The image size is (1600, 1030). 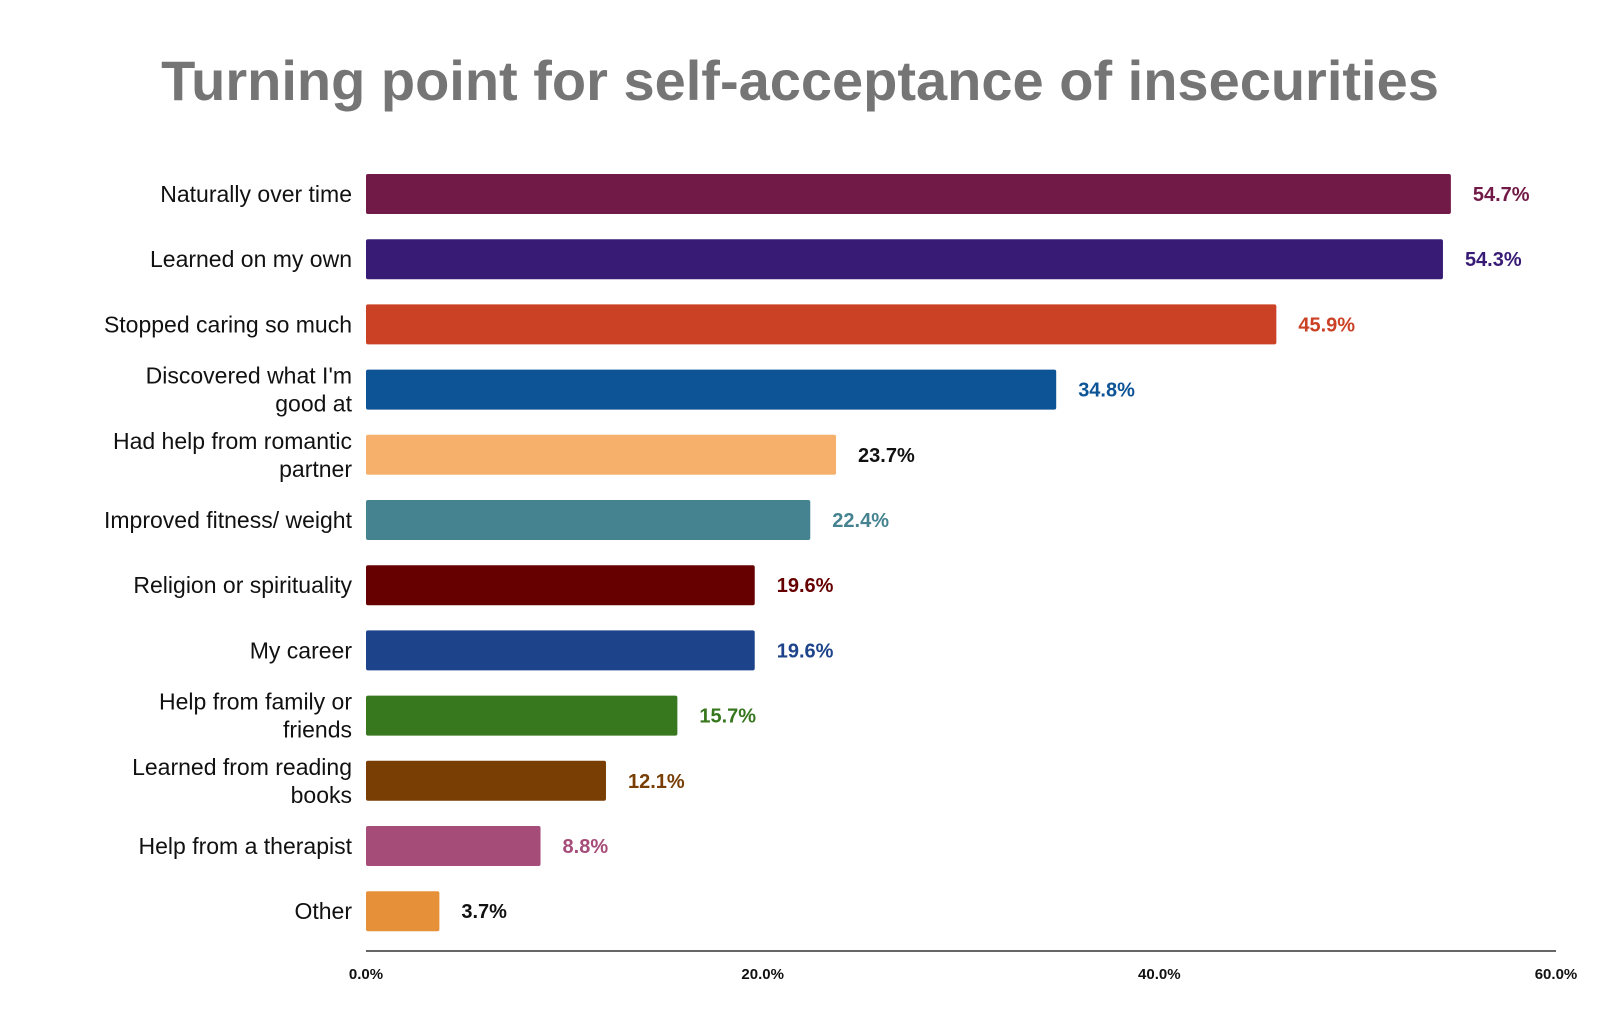 I want to click on x-tick-label: 0.0%, so click(x=366, y=974).